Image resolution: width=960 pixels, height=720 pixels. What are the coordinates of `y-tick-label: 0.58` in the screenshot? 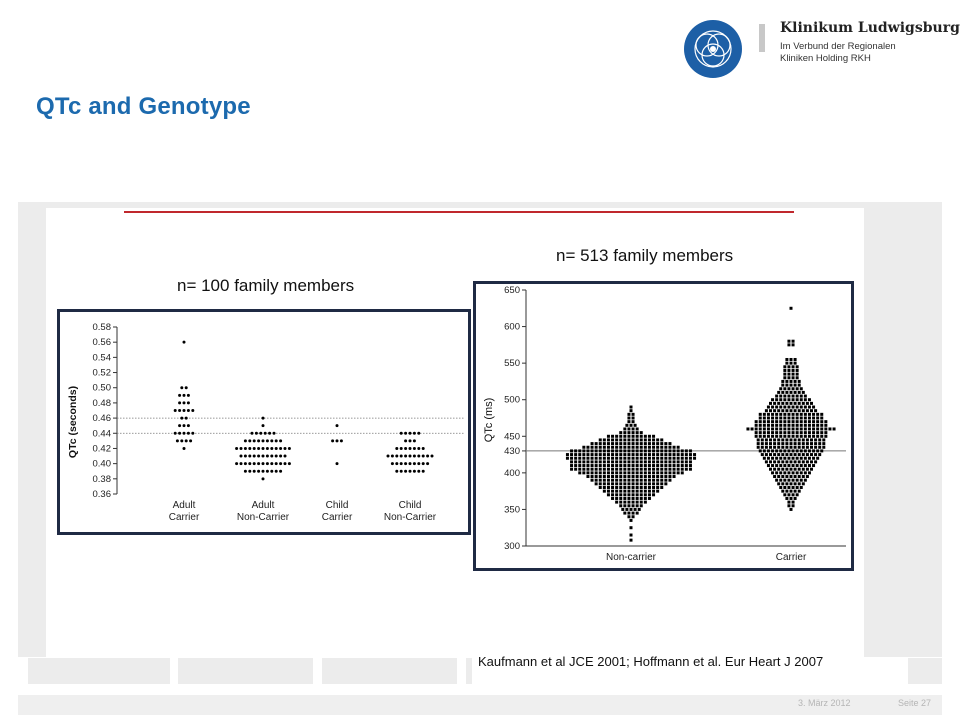 It's located at (102, 327).